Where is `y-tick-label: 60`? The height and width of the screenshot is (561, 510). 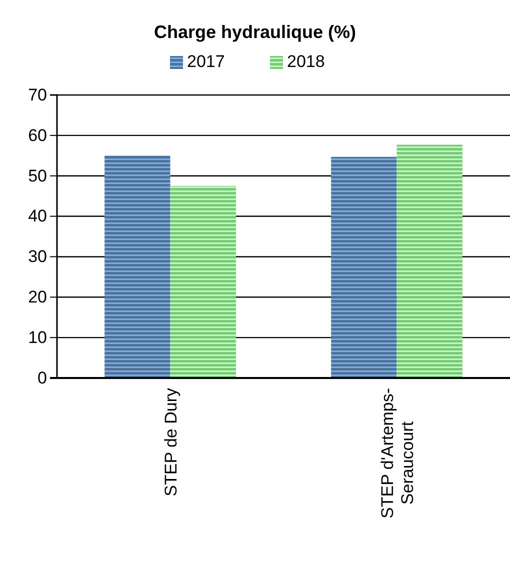 y-tick-label: 60 is located at coordinates (37, 135).